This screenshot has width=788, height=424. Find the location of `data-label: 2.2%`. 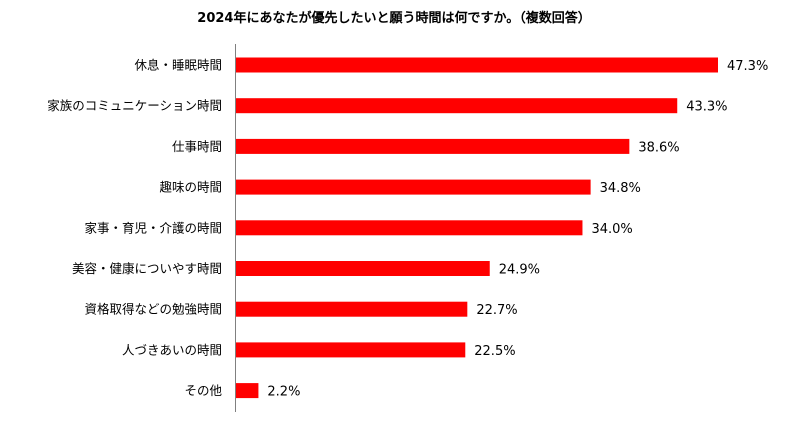

data-label: 2.2% is located at coordinates (283, 392).